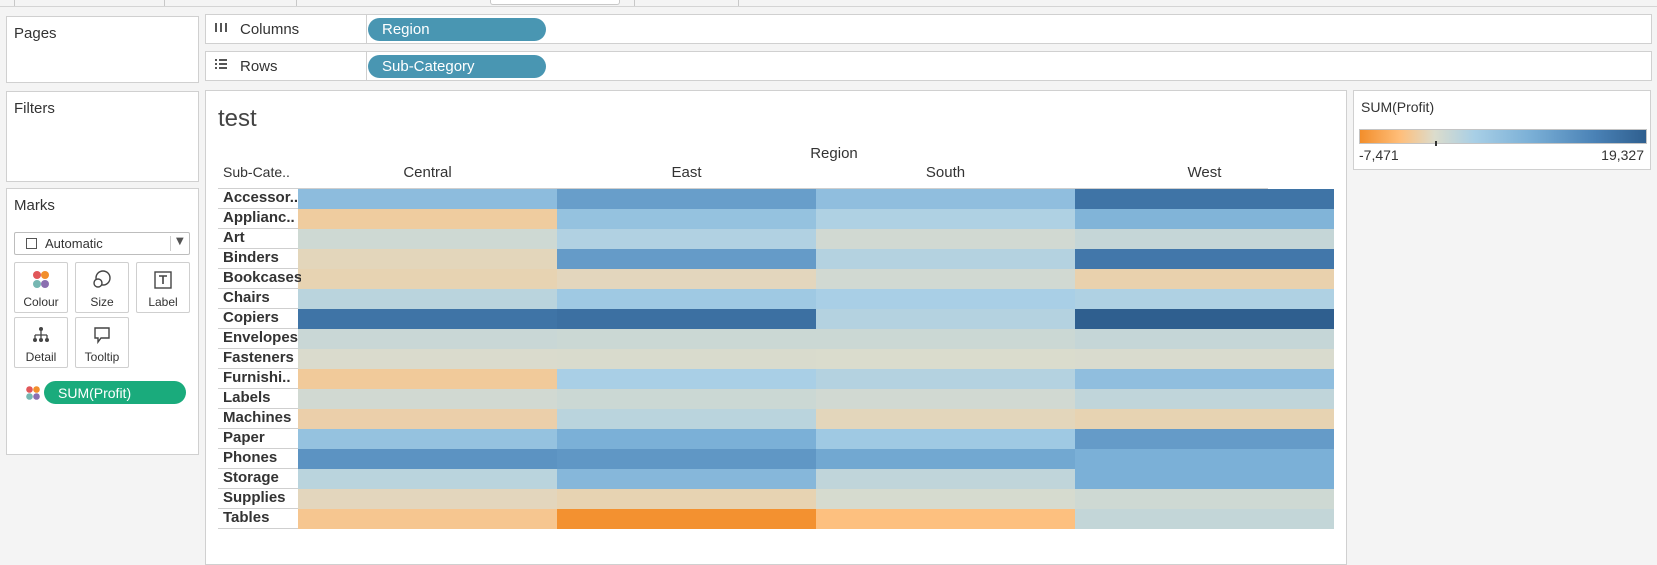 This screenshot has width=1657, height=565. What do you see at coordinates (234, 237) in the screenshot?
I see `row-header: Art` at bounding box center [234, 237].